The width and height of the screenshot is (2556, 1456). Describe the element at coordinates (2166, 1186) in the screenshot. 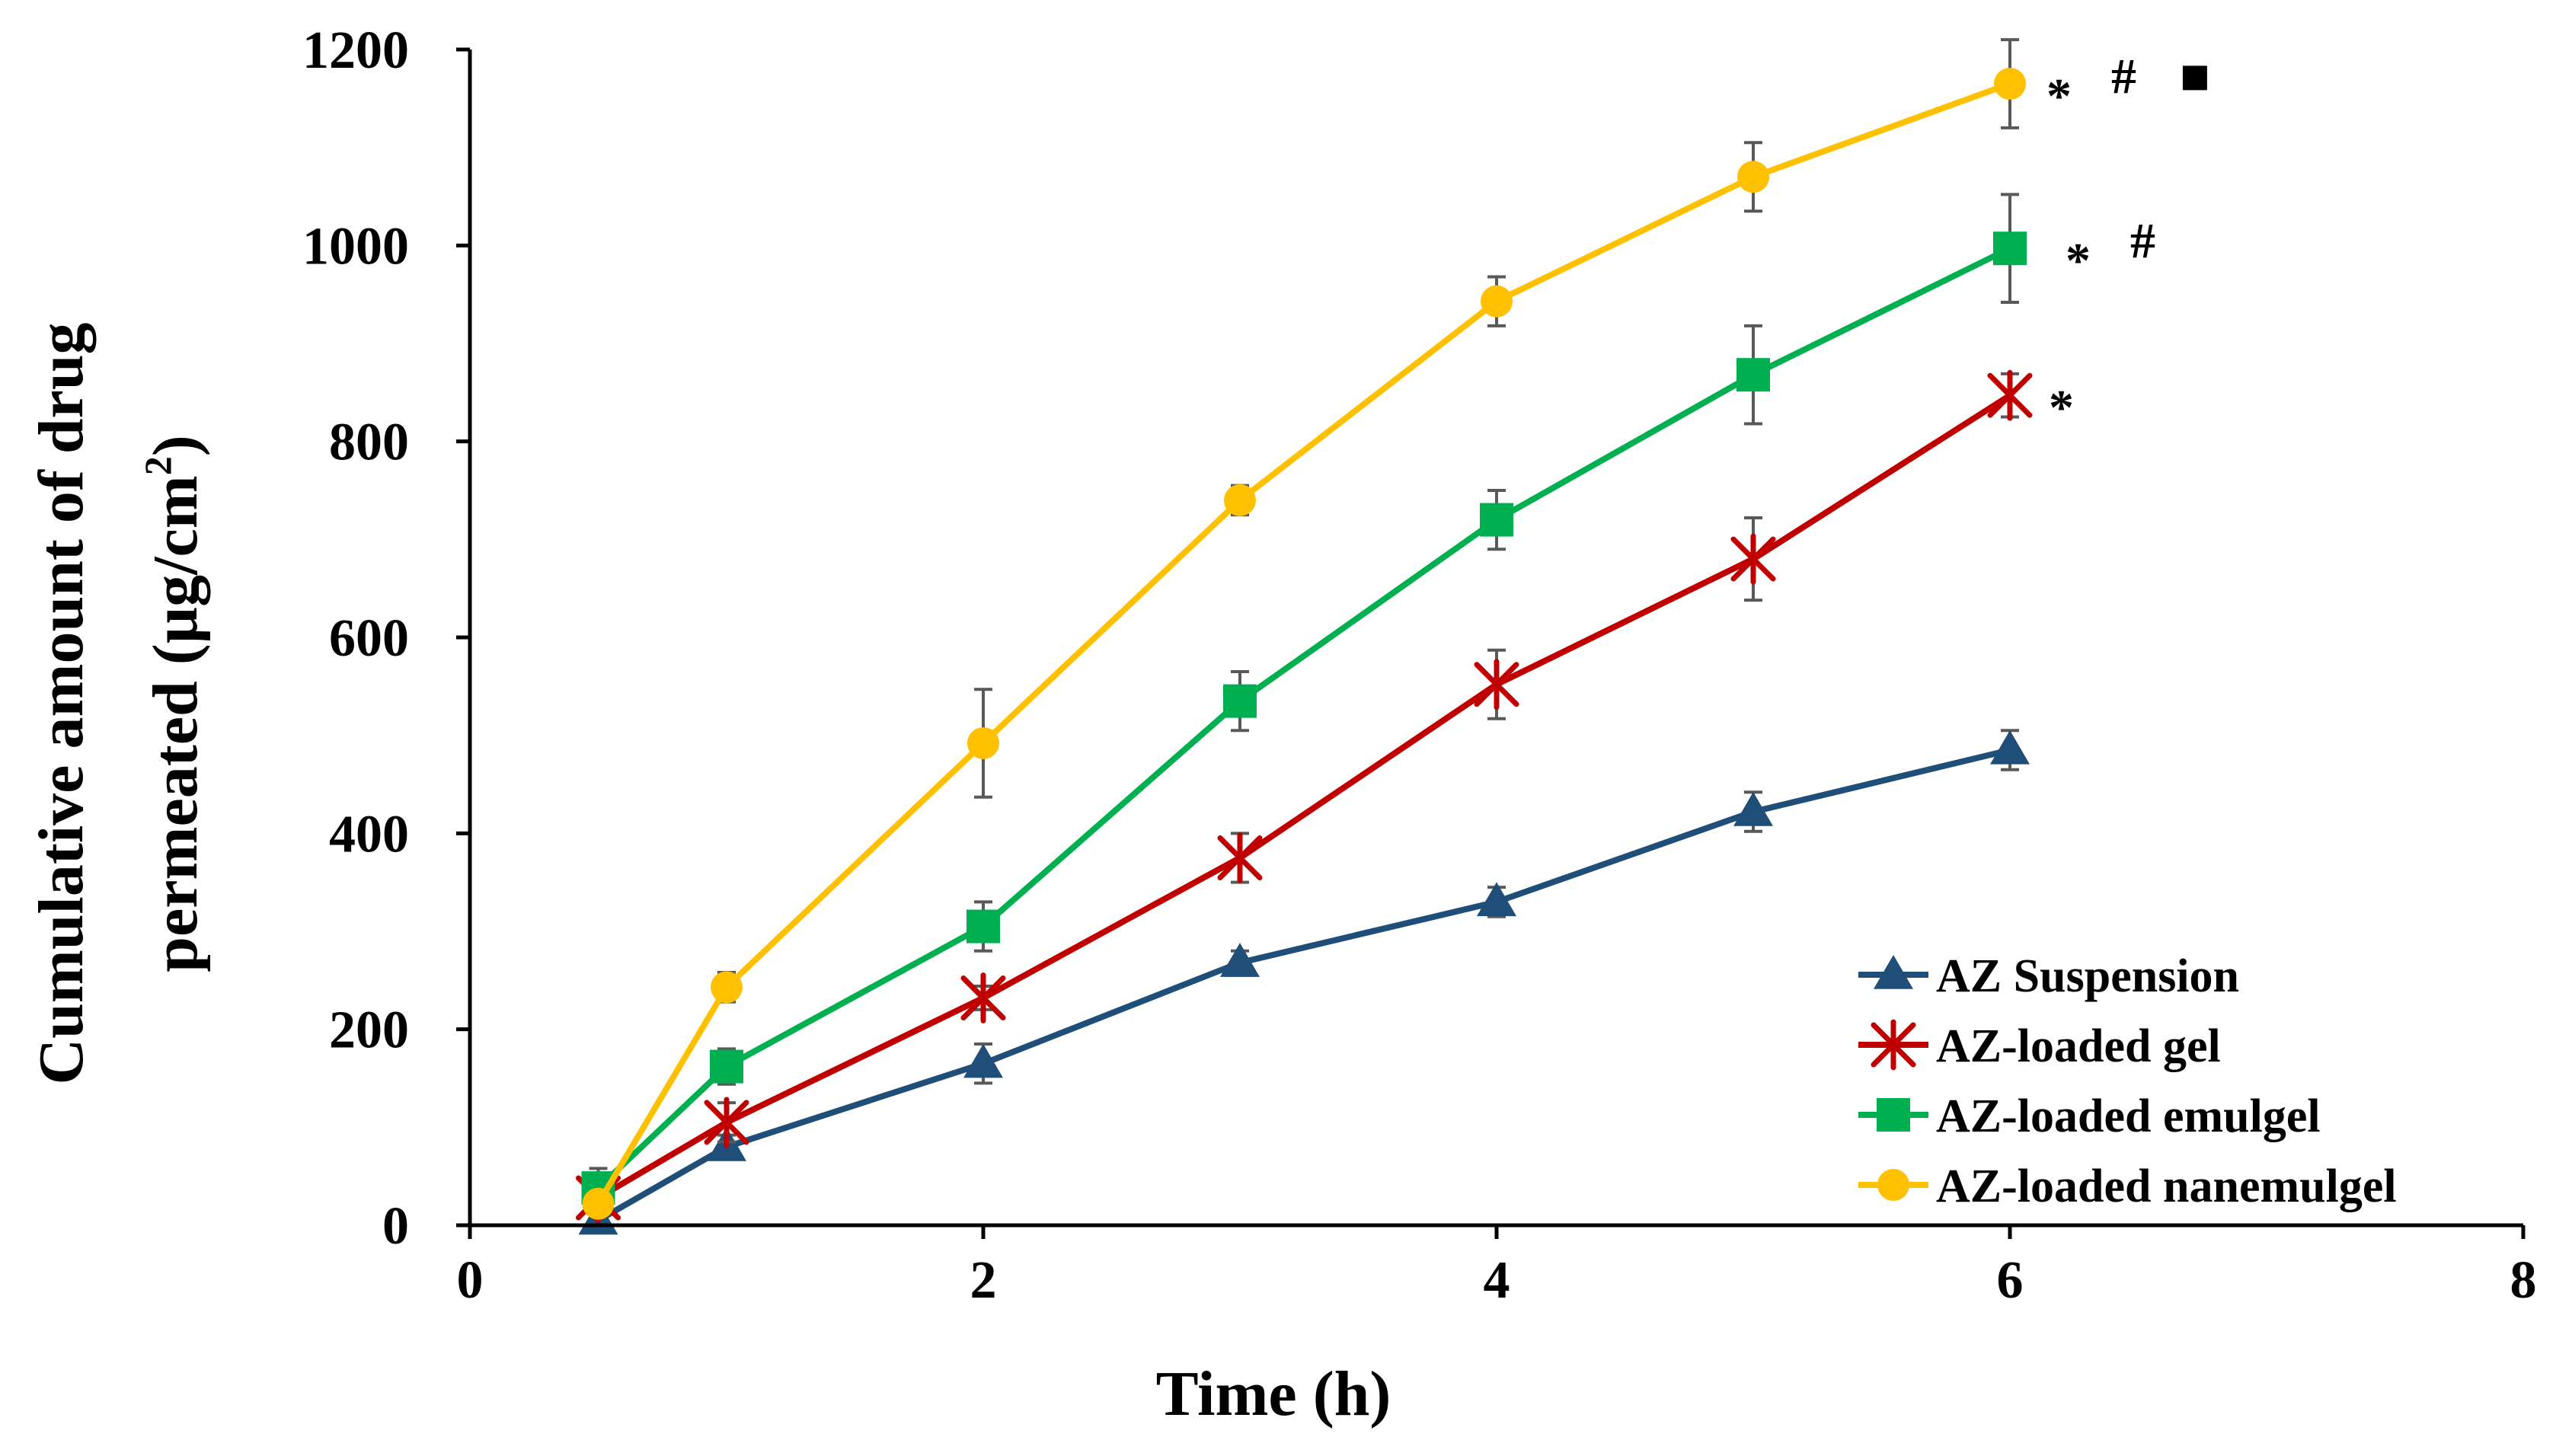

I see `legend-label: AZ-loaded nanemulgel` at that location.